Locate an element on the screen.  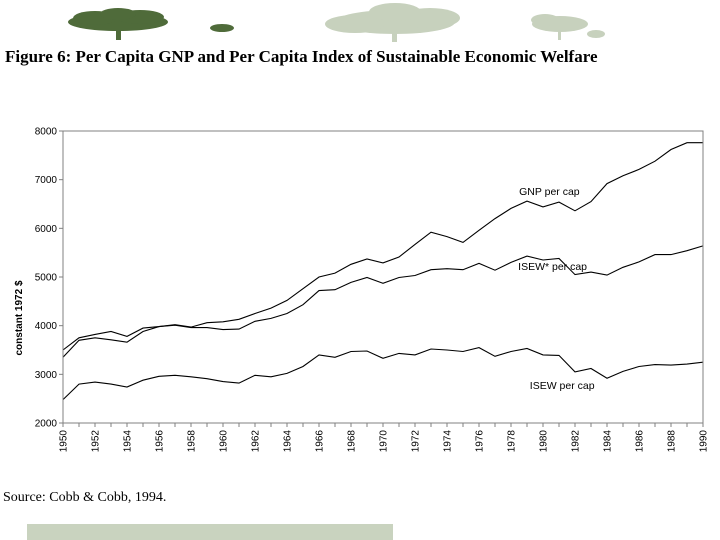
y-tick-label: 4000 is located at coordinates (46, 326).